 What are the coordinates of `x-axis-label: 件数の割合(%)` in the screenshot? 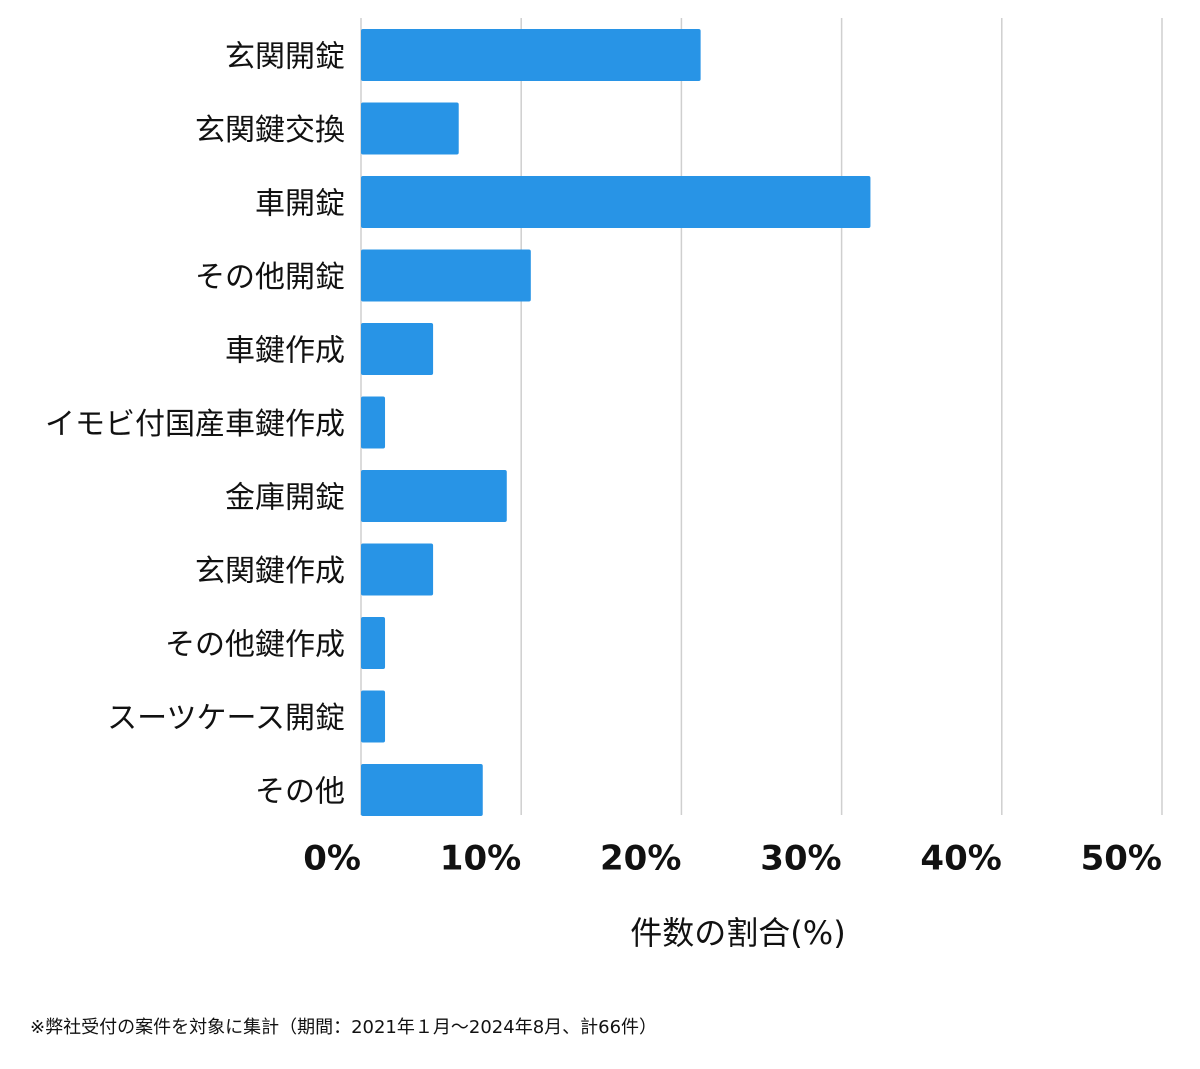 It's located at (737, 933).